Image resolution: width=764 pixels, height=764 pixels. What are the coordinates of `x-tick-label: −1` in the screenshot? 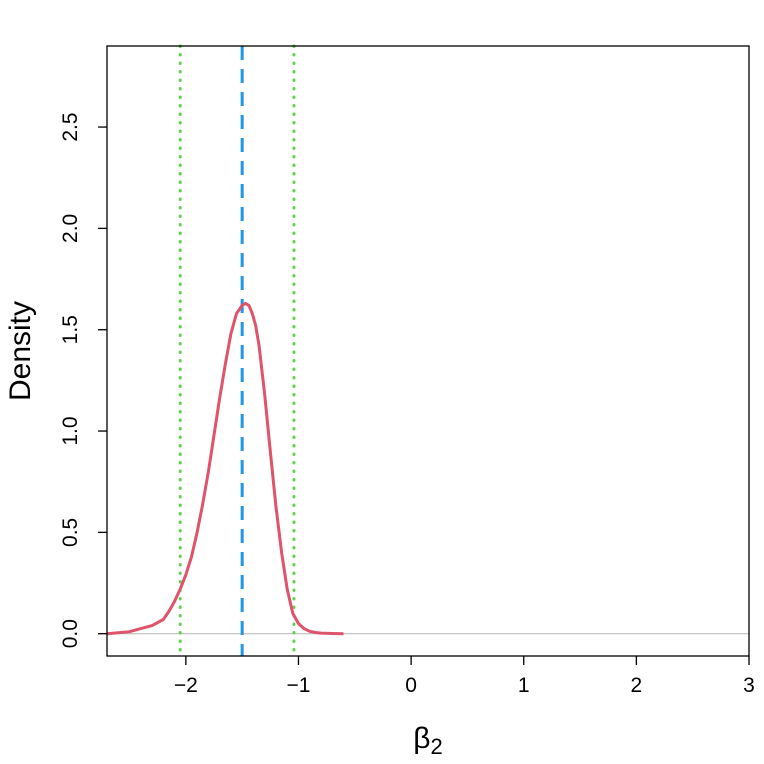 It's located at (298, 685).